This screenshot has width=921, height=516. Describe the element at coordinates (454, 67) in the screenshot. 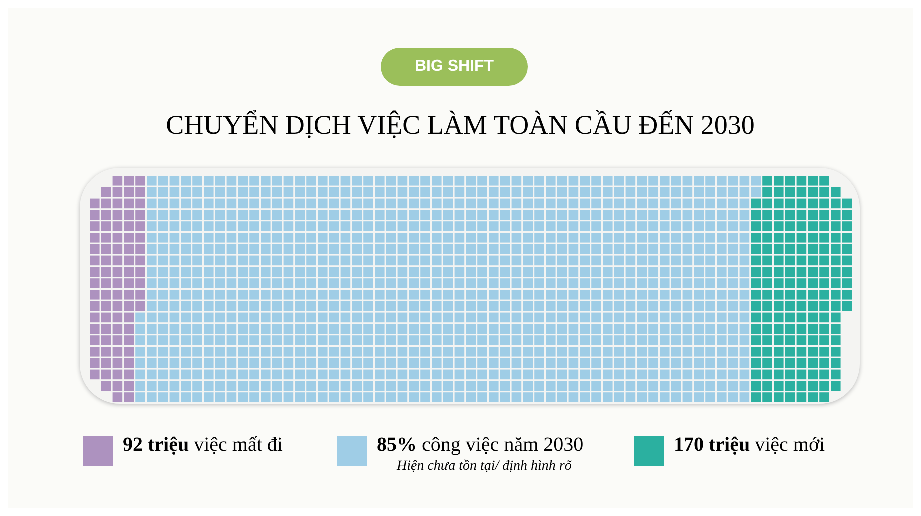

I see `text: BIG SHIFT` at that location.